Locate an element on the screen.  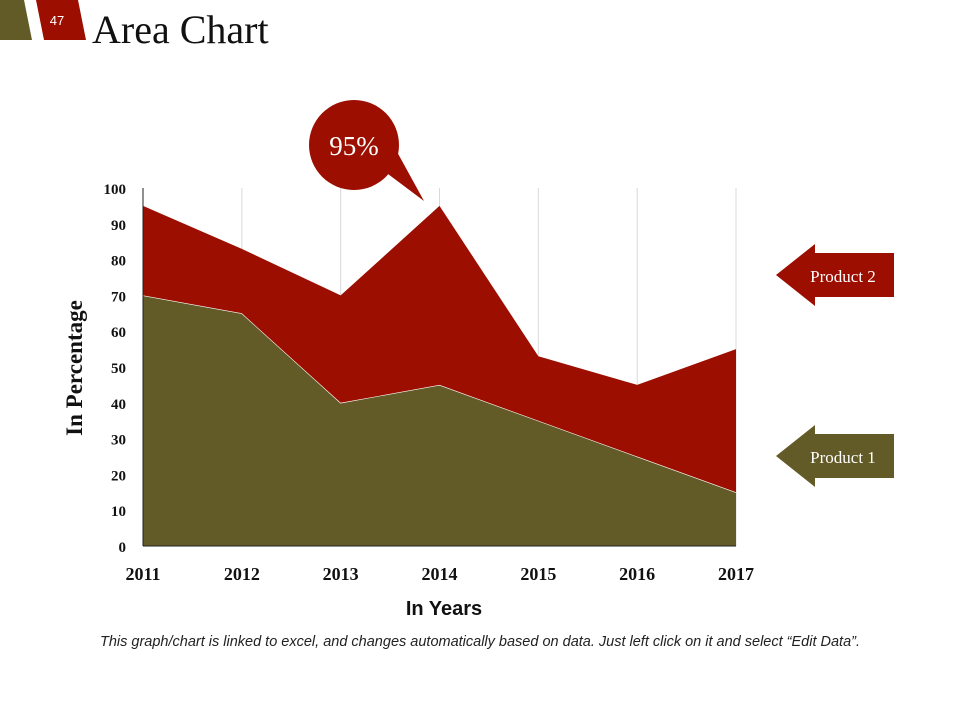
callout-circle is located at coordinates (354, 145).